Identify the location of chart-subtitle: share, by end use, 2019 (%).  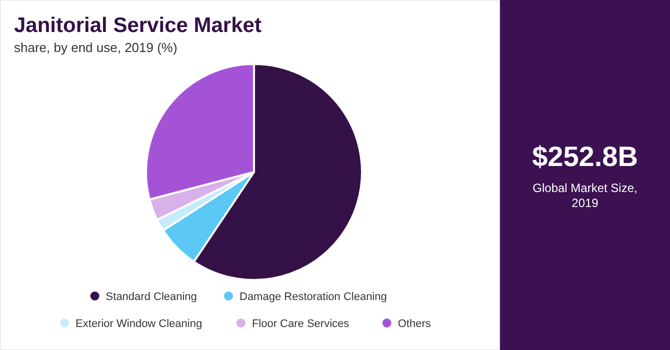
(96, 47).